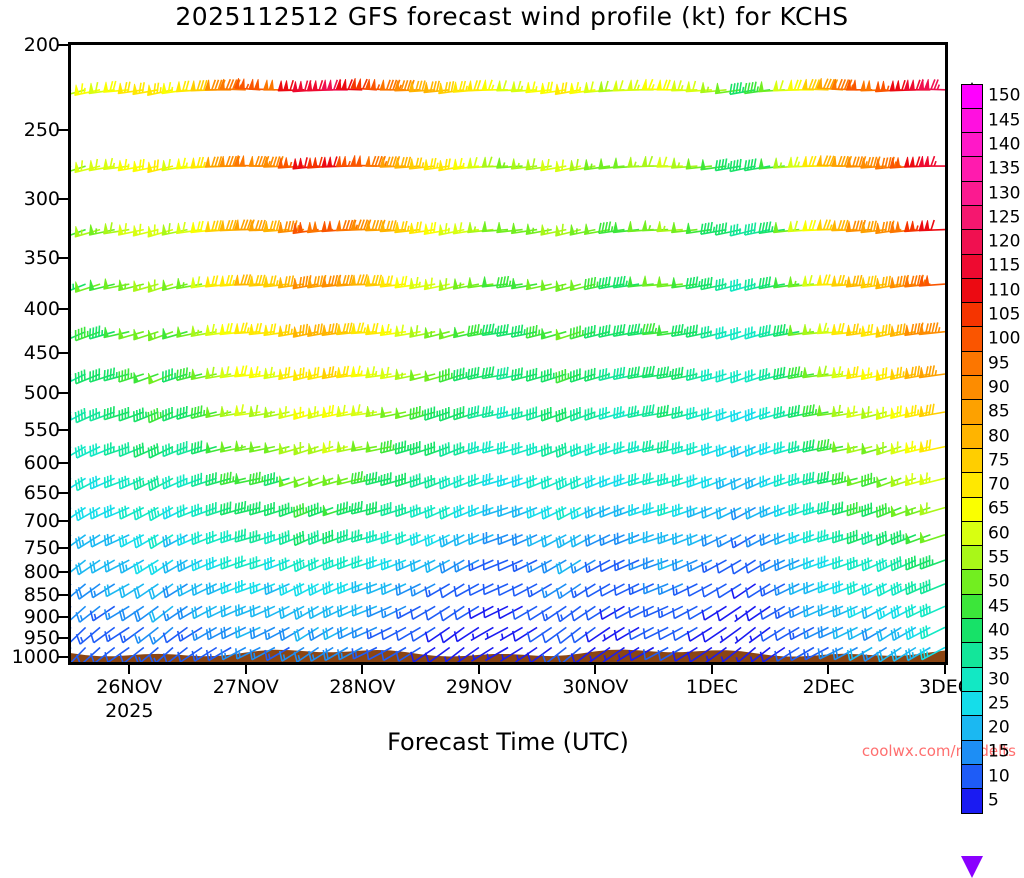 The width and height of the screenshot is (1024, 878). I want to click on colorbar-swatch: 40, so click(972, 631).